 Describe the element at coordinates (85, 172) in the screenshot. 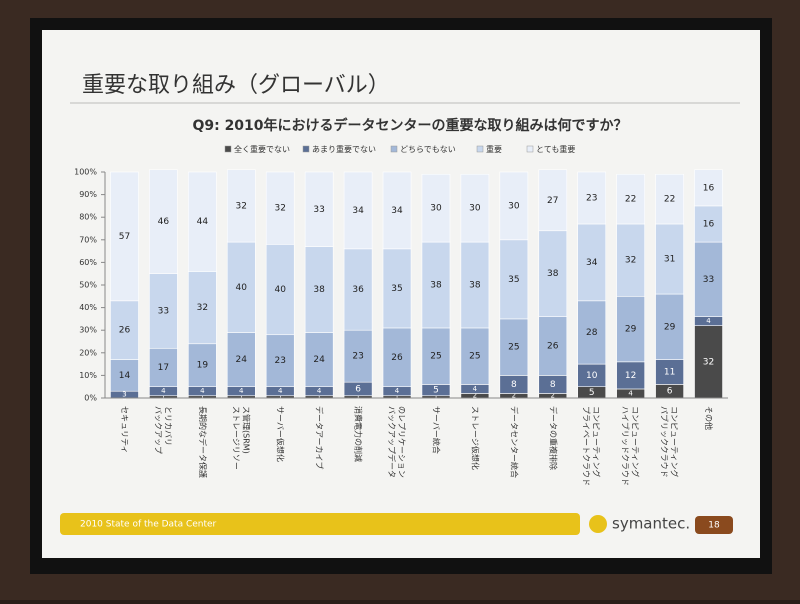

I see `y-tick-label: 100%` at that location.